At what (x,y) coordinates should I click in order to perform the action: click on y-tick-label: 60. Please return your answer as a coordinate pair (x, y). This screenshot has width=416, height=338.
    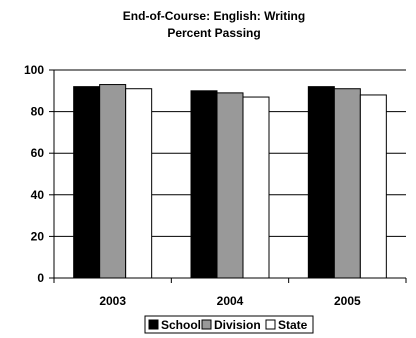
    Looking at the image, I should click on (38, 153).